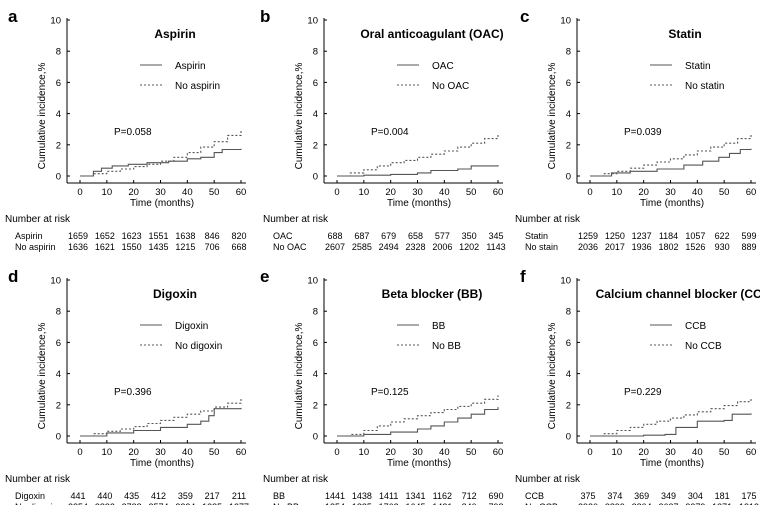 Image resolution: width=760 pixels, height=510 pixels. I want to click on risk-row-label: Statin, so click(536, 236).